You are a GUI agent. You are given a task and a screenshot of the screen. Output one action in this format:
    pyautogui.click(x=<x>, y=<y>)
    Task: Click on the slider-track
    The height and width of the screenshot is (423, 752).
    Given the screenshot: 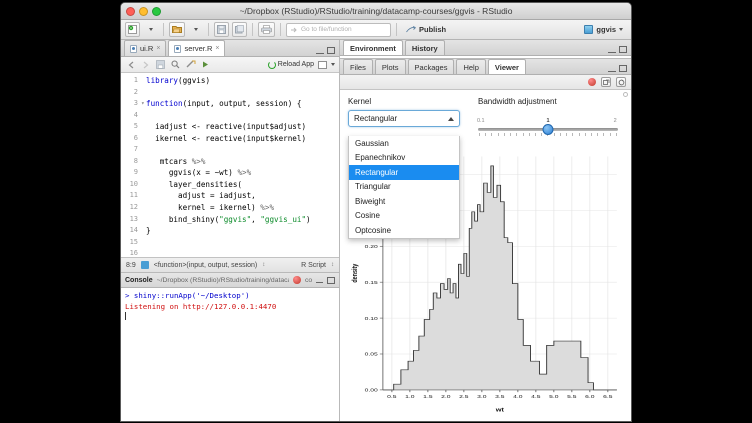 What is the action you would take?
    pyautogui.click(x=548, y=129)
    